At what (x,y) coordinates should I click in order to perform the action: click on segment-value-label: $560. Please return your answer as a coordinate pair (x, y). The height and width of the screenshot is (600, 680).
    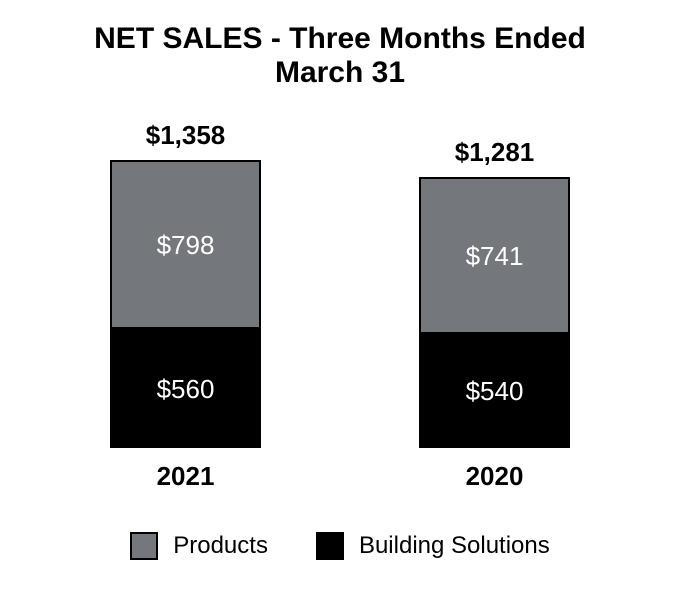
    Looking at the image, I should click on (185, 388).